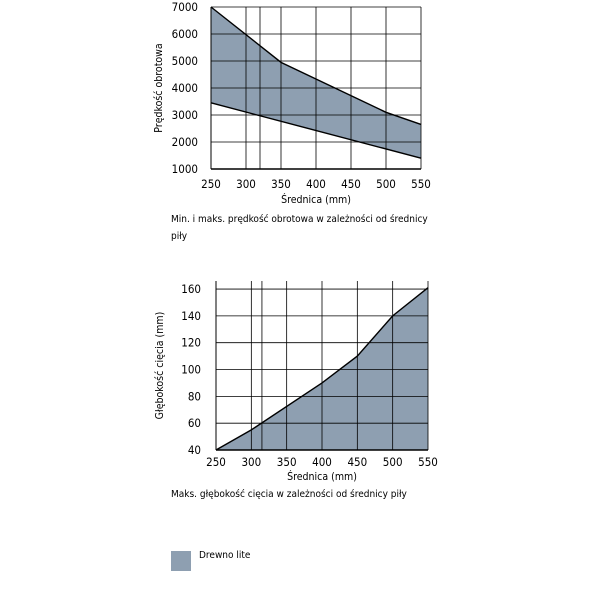  Describe the element at coordinates (185, 7) in the screenshot. I see `y-tick-label: 7000` at that location.